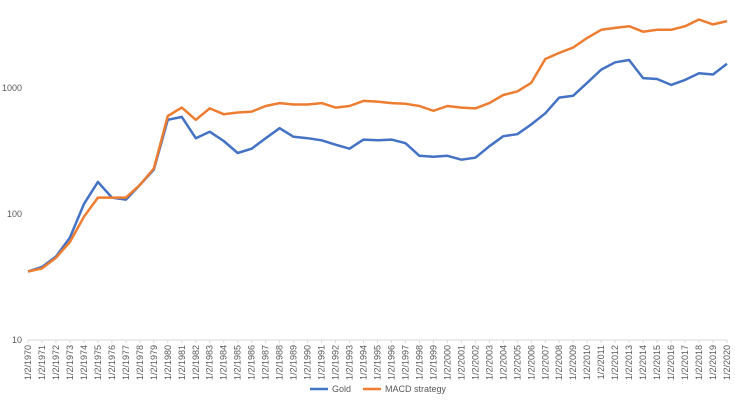  Describe the element at coordinates (336, 362) in the screenshot. I see `x-tick-label: 1/2/1992` at that location.